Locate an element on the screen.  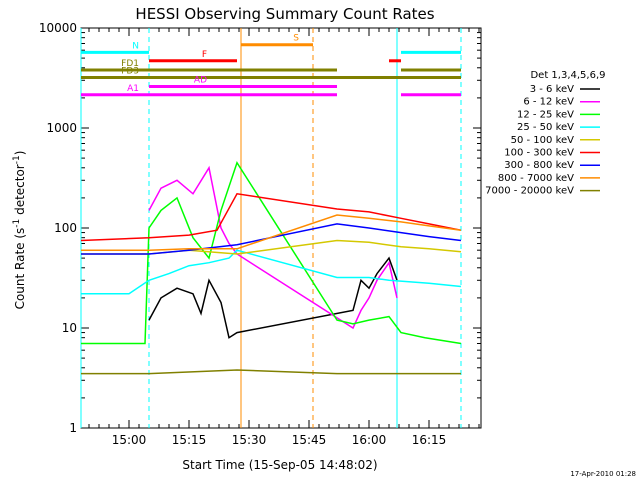
y-axis-label-sup2: -1 is located at coordinates (17, 159).